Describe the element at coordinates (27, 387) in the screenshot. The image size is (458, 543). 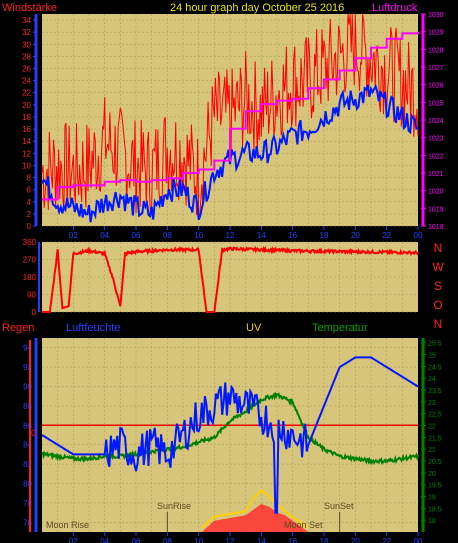
I see `humidity-y-tick-label: 90` at that location.